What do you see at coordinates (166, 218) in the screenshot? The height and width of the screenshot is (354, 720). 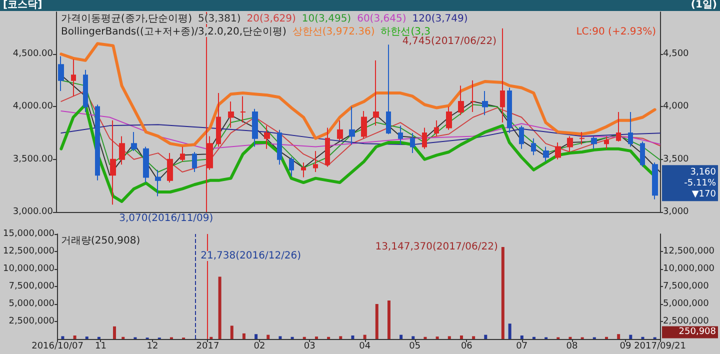 I see `annotation: 3,070(2016/11/09)` at bounding box center [166, 218].